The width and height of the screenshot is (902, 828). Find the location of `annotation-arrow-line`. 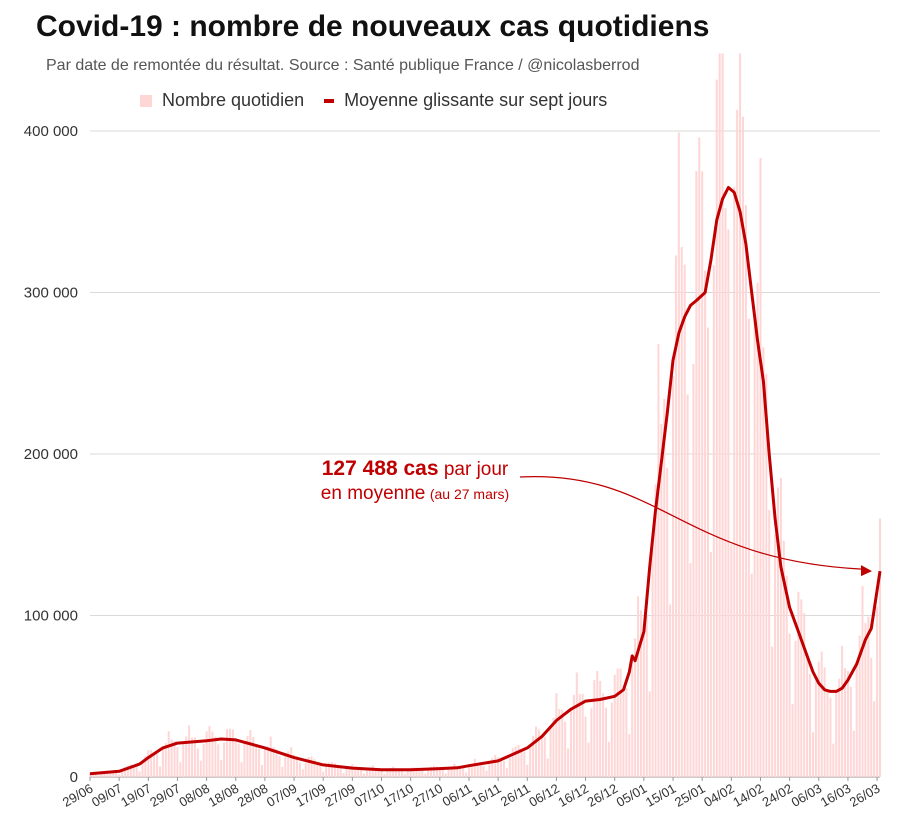

annotation-arrow-line is located at coordinates (691, 522).